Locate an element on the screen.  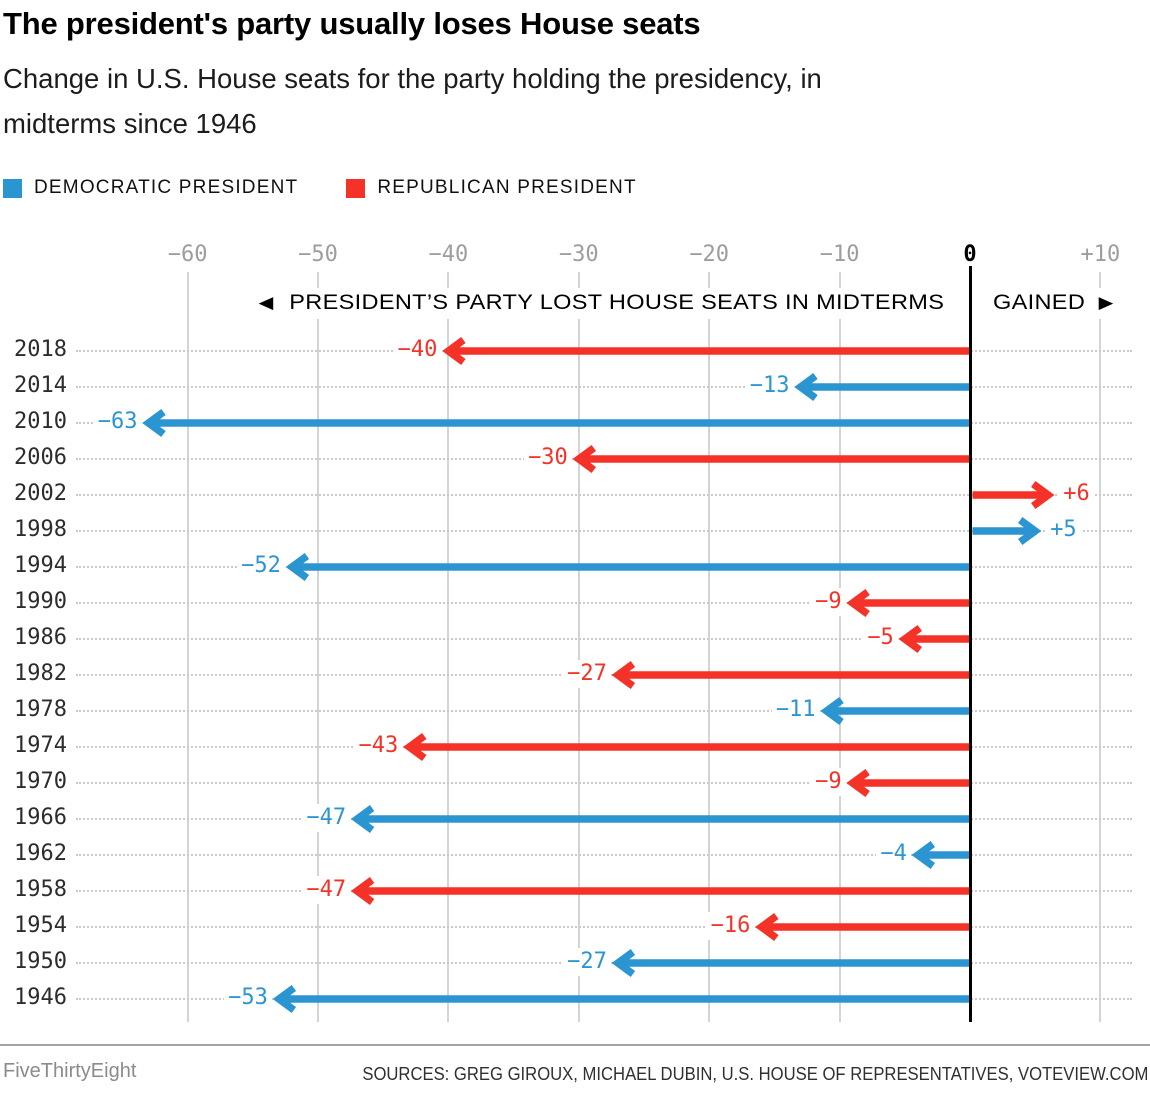
gridline--20 is located at coordinates (709, 647).